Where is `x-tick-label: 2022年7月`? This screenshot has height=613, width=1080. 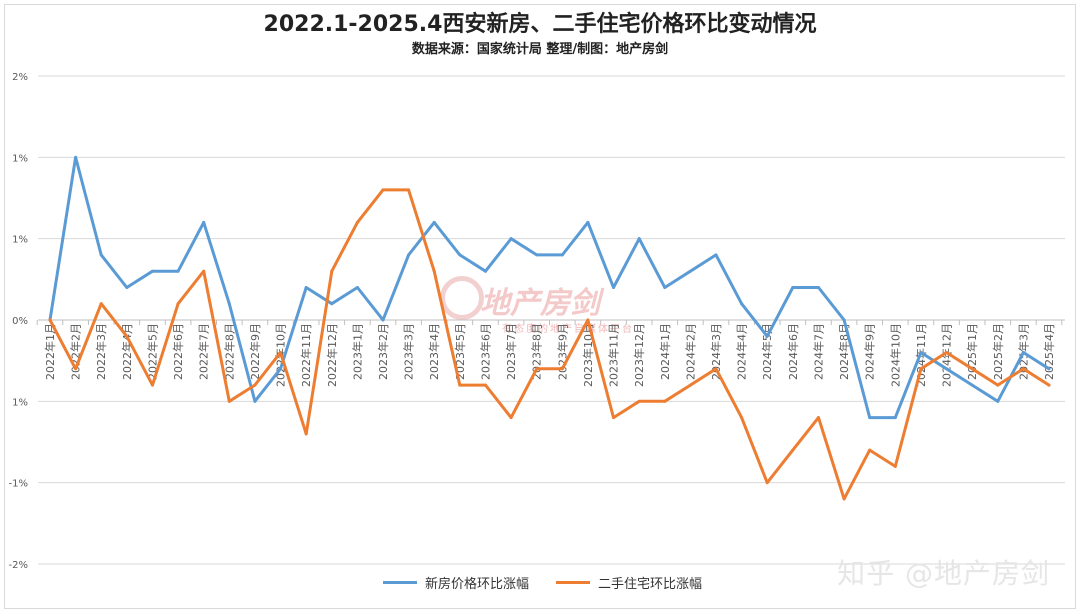
x-tick-label: 2022年7月 is located at coordinates (204, 351).